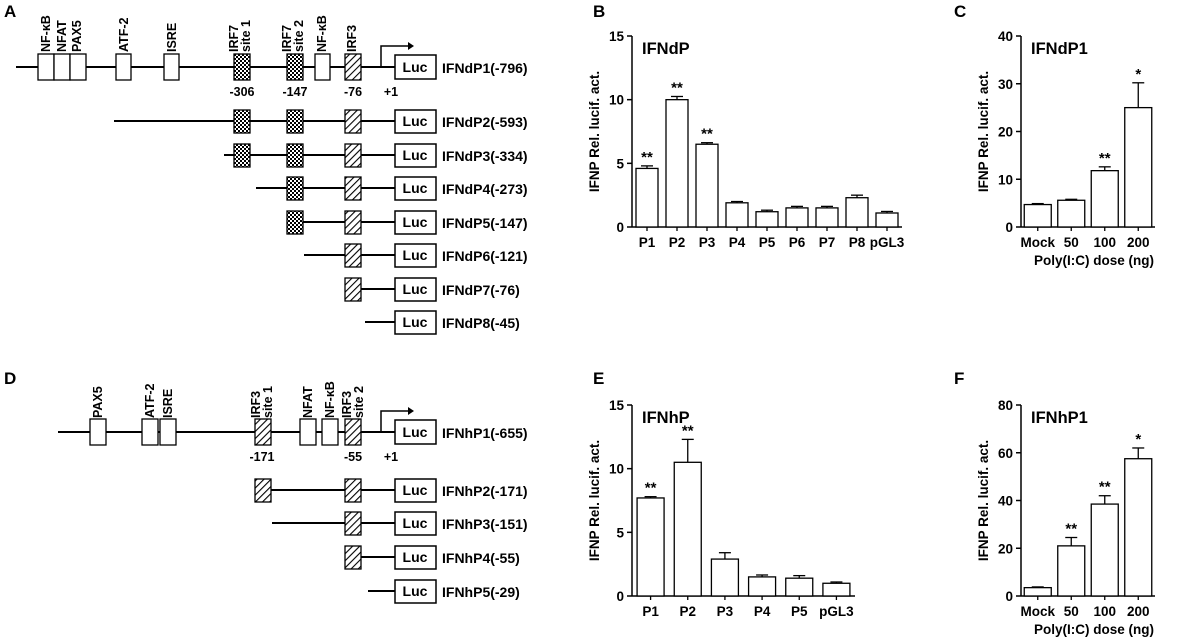 This screenshot has height=643, width=1192. Describe the element at coordinates (598, 378) in the screenshot. I see `panel-label-e: E` at that location.